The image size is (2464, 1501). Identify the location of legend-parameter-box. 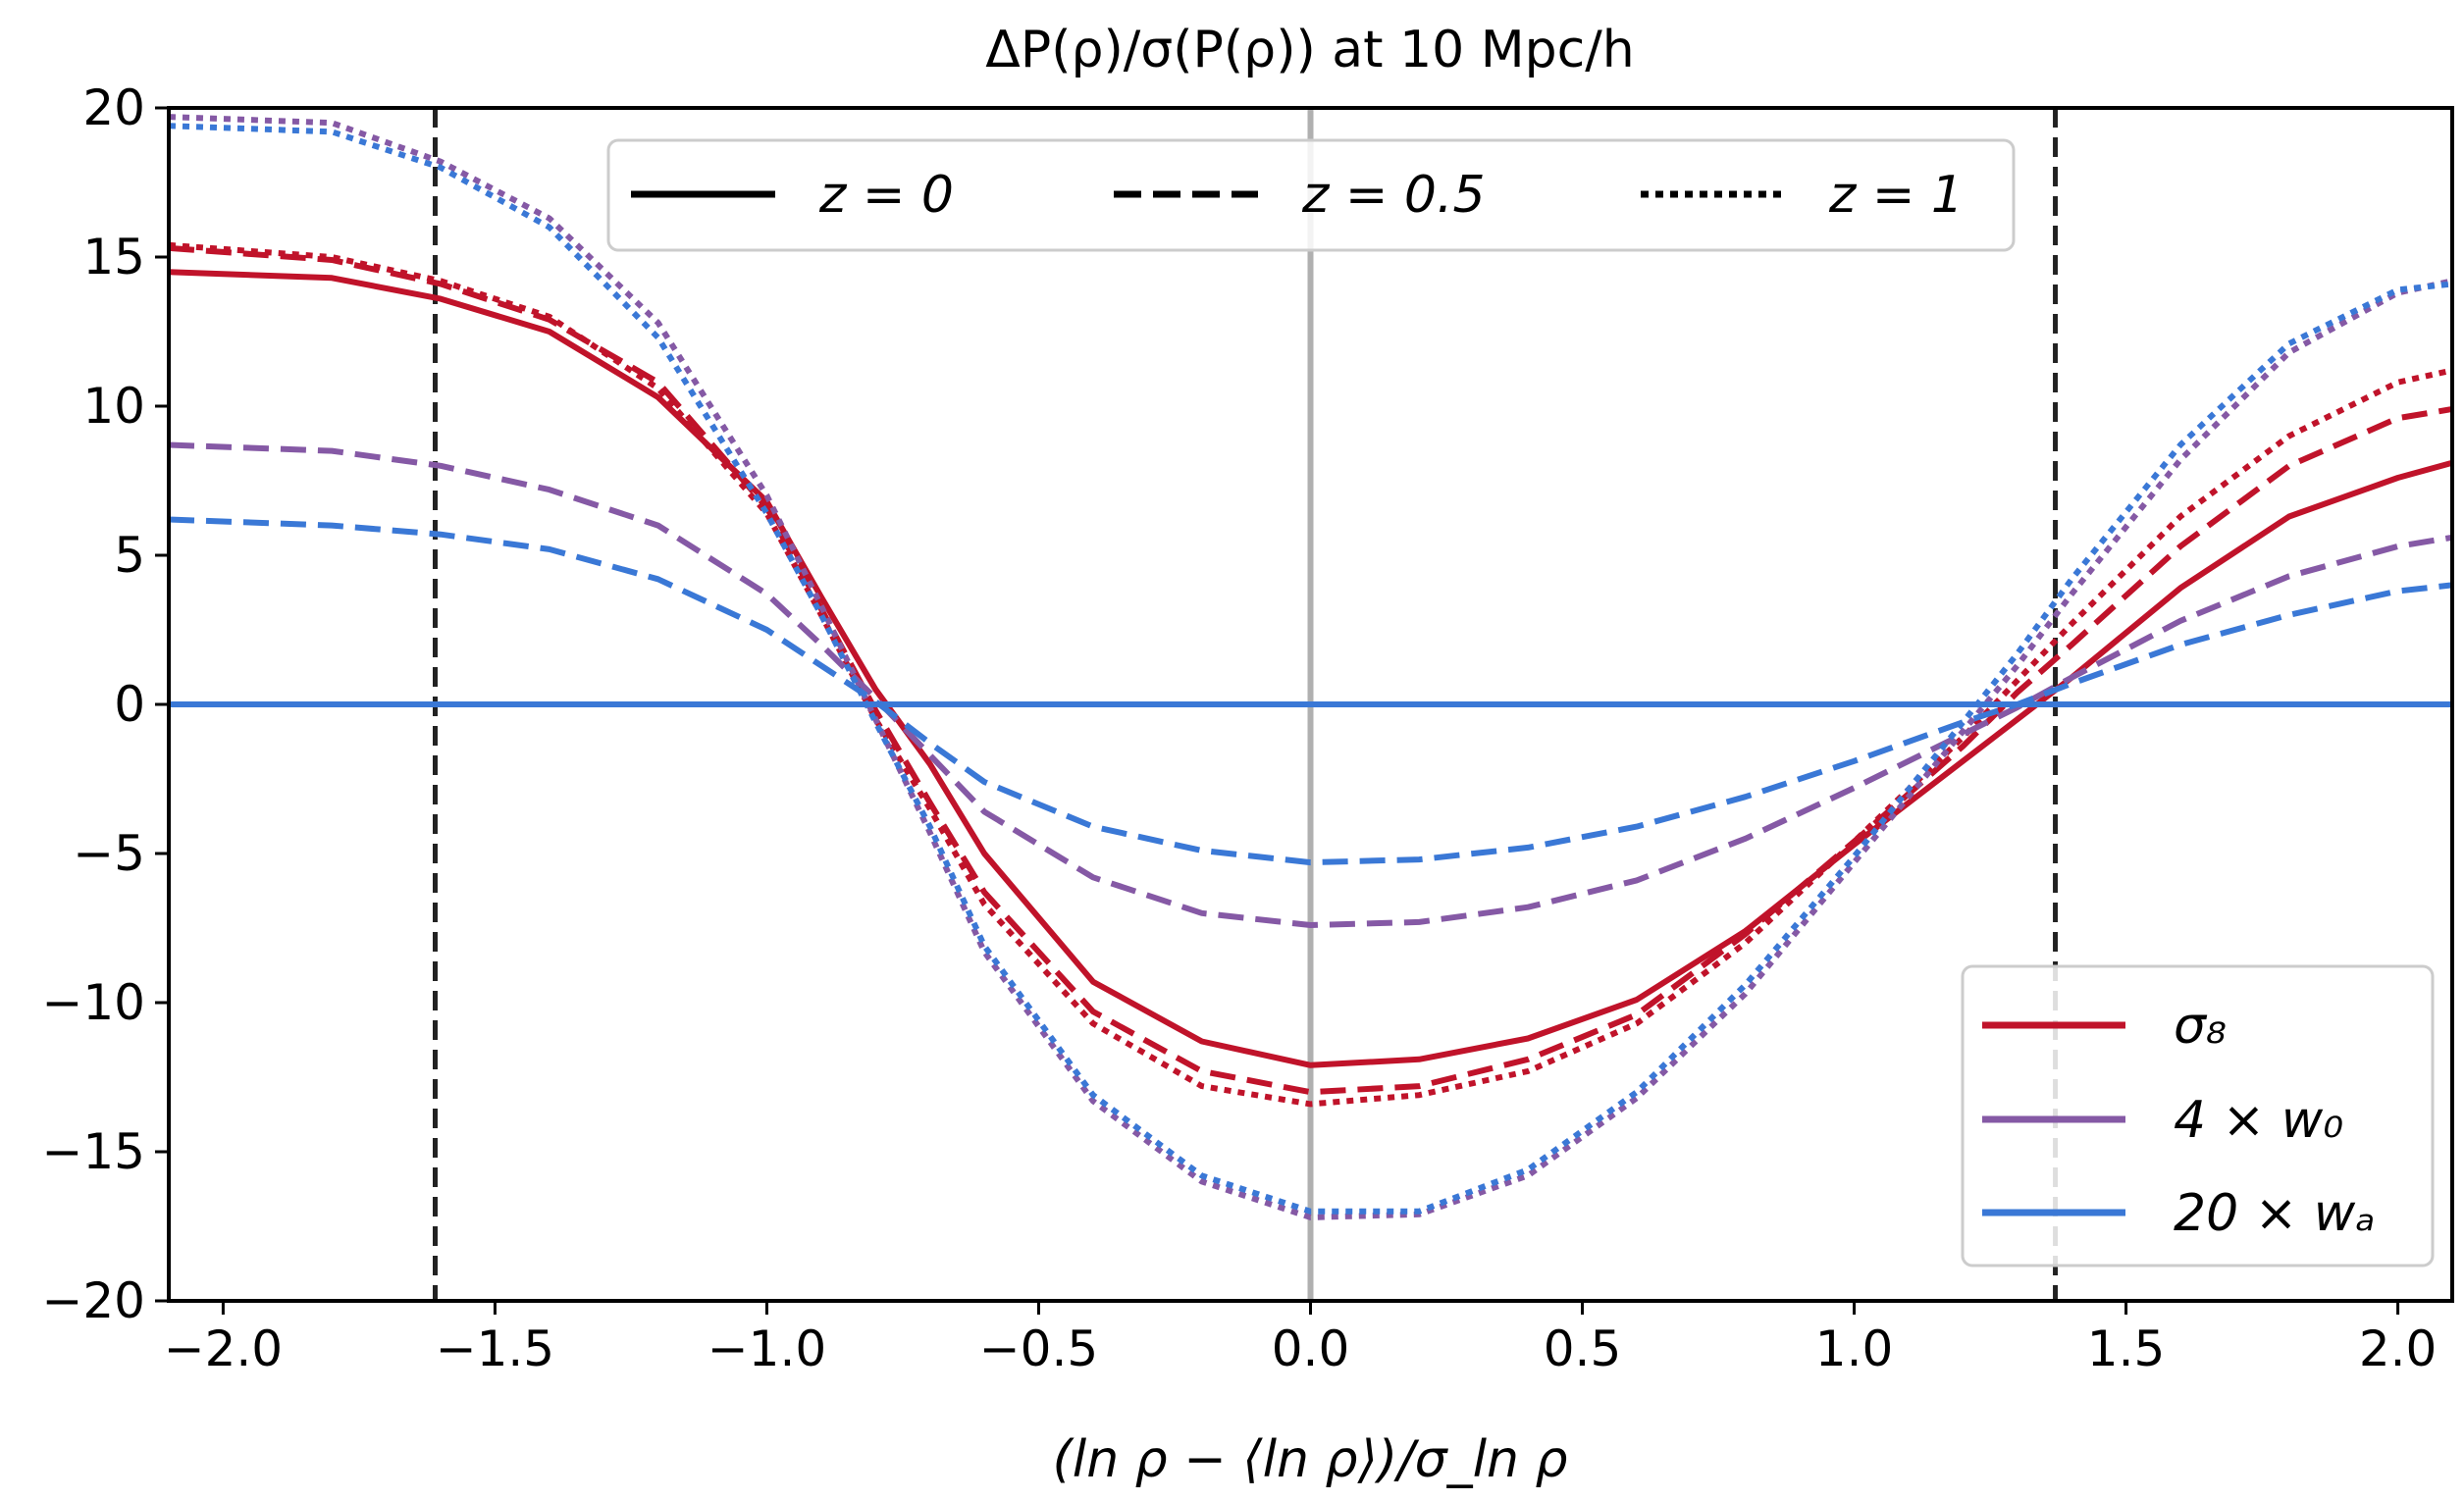
(2198, 1116).